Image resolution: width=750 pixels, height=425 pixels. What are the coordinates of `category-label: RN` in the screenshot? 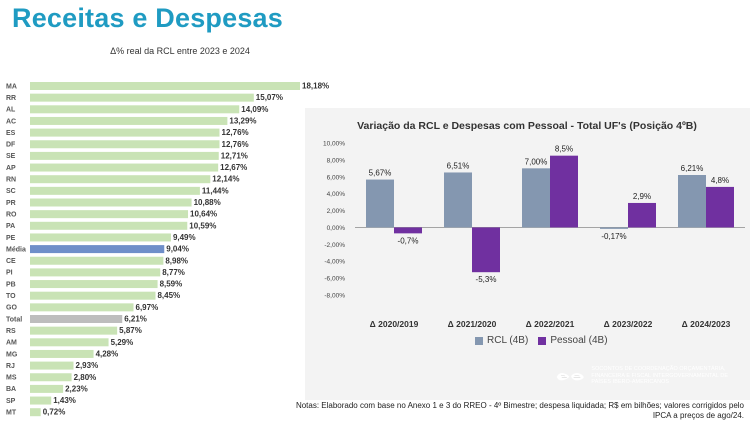 It's located at (11, 180).